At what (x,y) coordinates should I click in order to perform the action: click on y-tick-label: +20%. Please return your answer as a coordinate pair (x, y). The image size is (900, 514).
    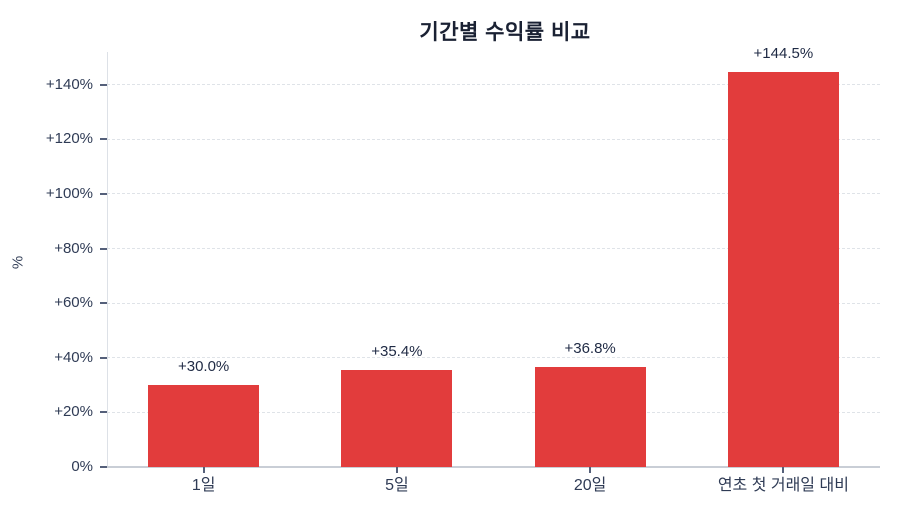
    Looking at the image, I should click on (73, 412).